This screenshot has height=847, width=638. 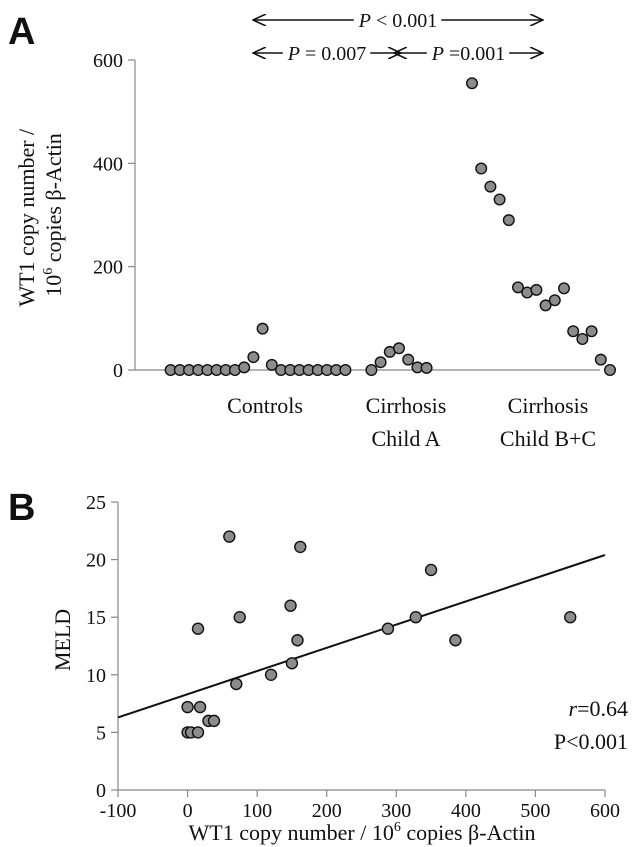 What do you see at coordinates (96, 676) in the screenshot?
I see `panel-b-y-tick-label: 10` at bounding box center [96, 676].